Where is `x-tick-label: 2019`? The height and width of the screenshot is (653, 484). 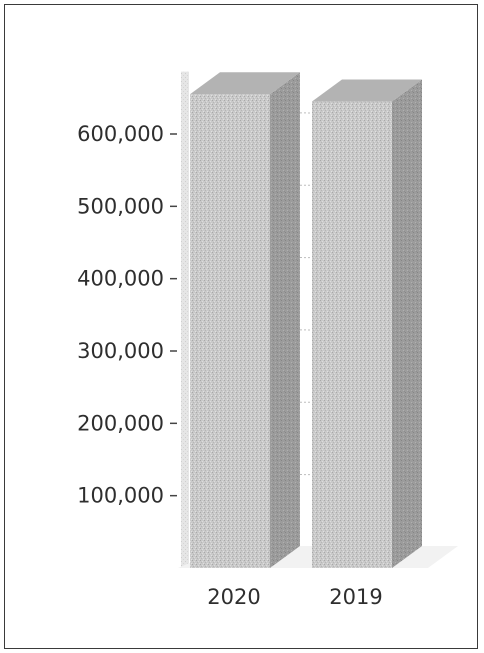 x-tick-label: 2019 is located at coordinates (355, 597).